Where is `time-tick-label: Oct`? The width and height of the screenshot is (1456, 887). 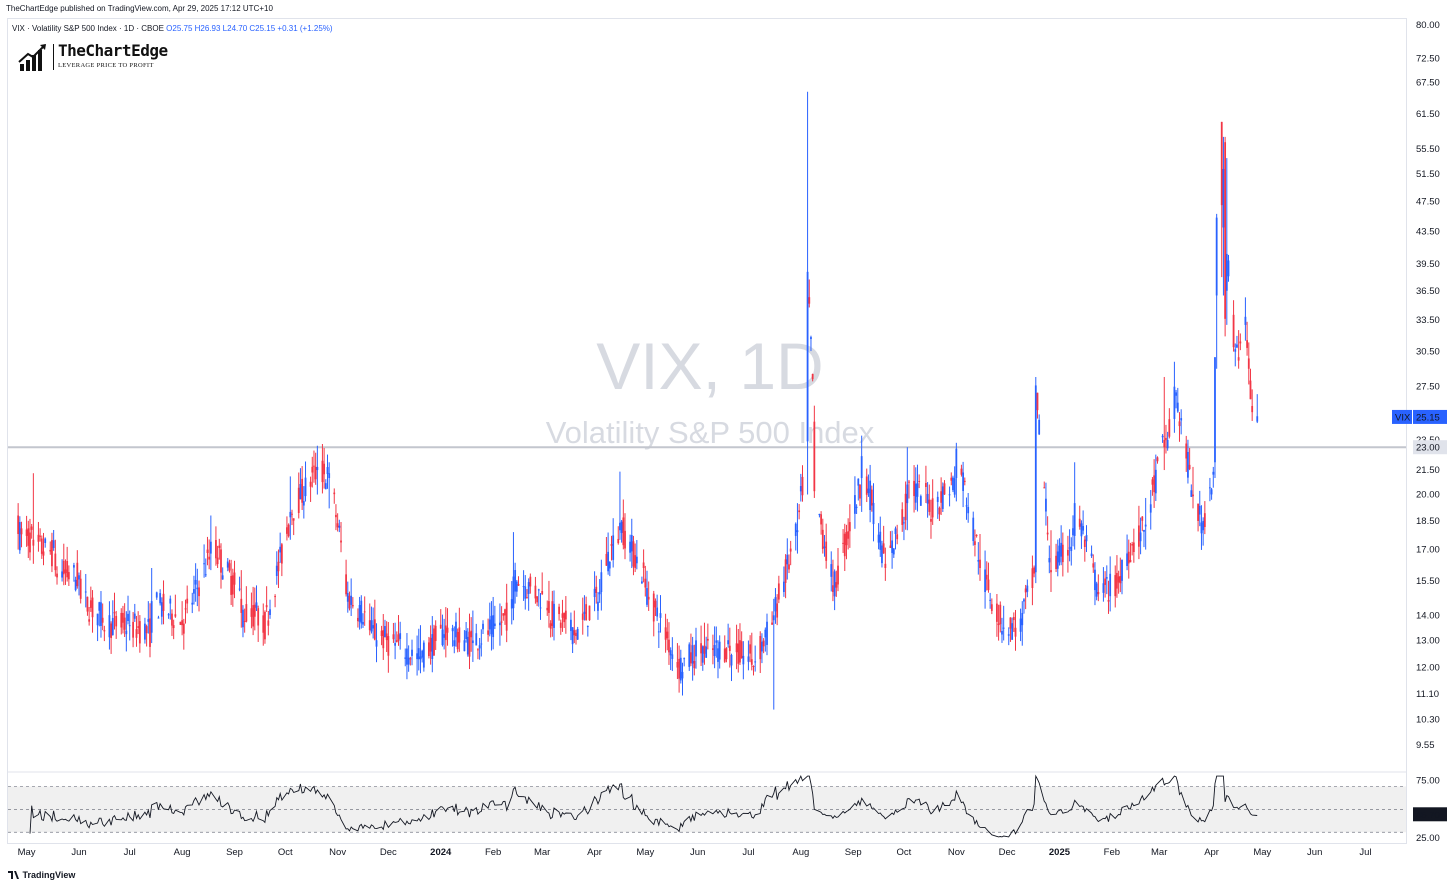
time-tick-label: Oct is located at coordinates (285, 852).